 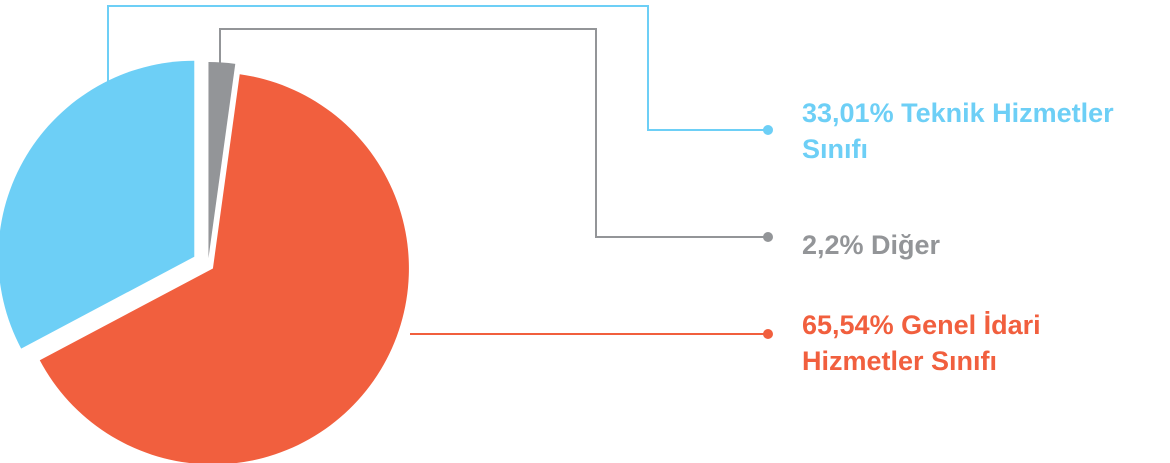 I want to click on label-diger: 2,2% Diğer, so click(x=871, y=245).